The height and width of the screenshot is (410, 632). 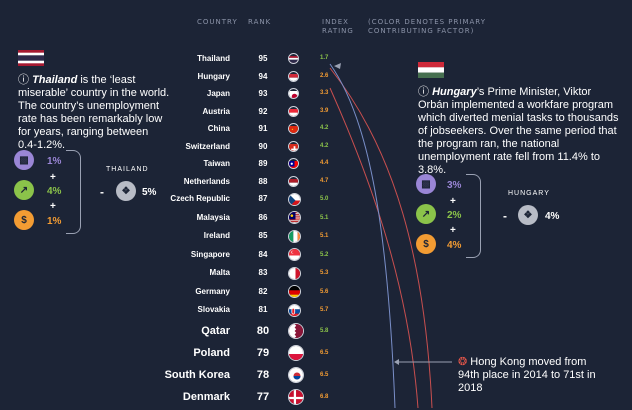 I want to click on germany-flag-icon, so click(x=294, y=292).